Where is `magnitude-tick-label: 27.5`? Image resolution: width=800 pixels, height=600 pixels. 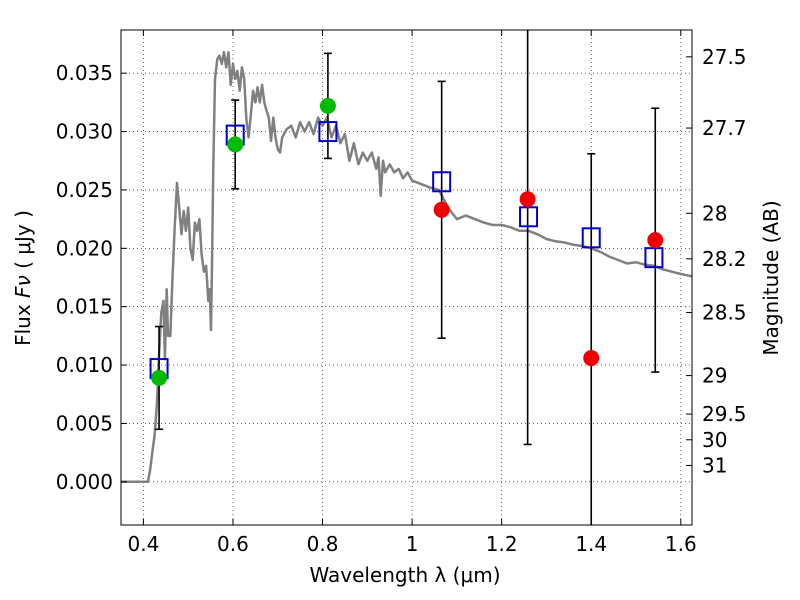 magnitude-tick-label: 27.5 is located at coordinates (724, 57).